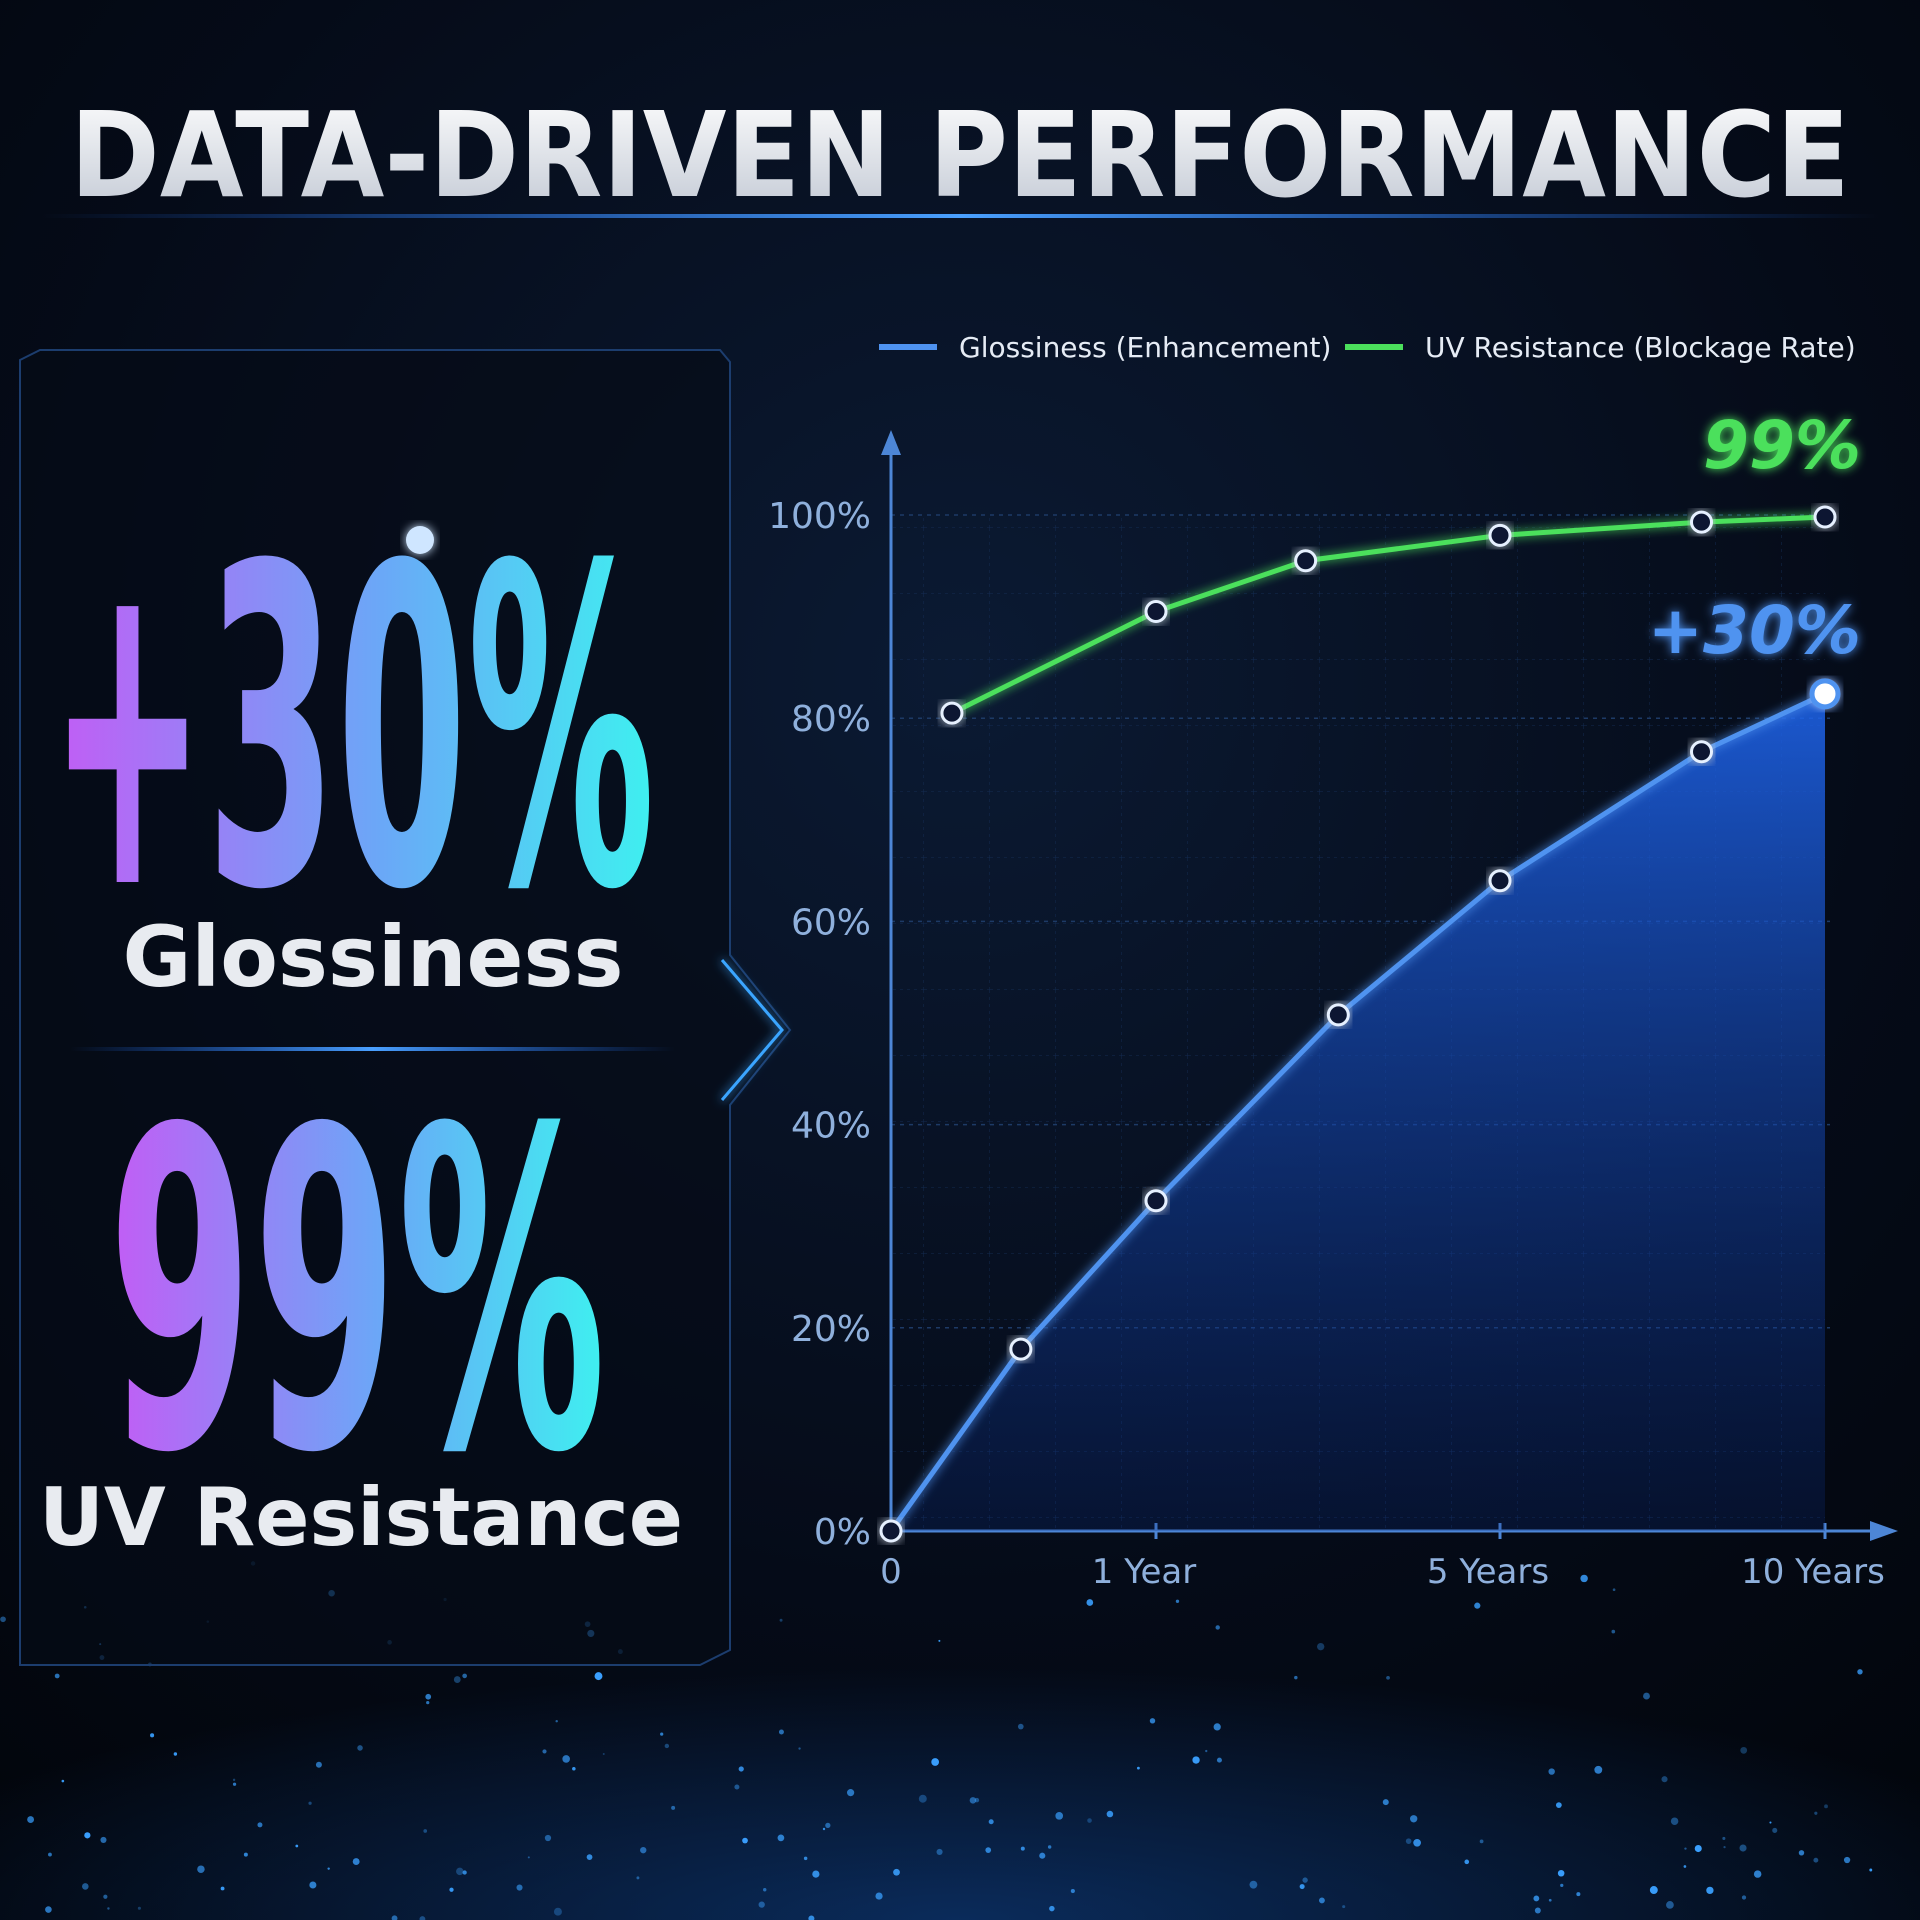 This screenshot has height=1920, width=1920. What do you see at coordinates (891, 1572) in the screenshot?
I see `x-tick-label: 0` at bounding box center [891, 1572].